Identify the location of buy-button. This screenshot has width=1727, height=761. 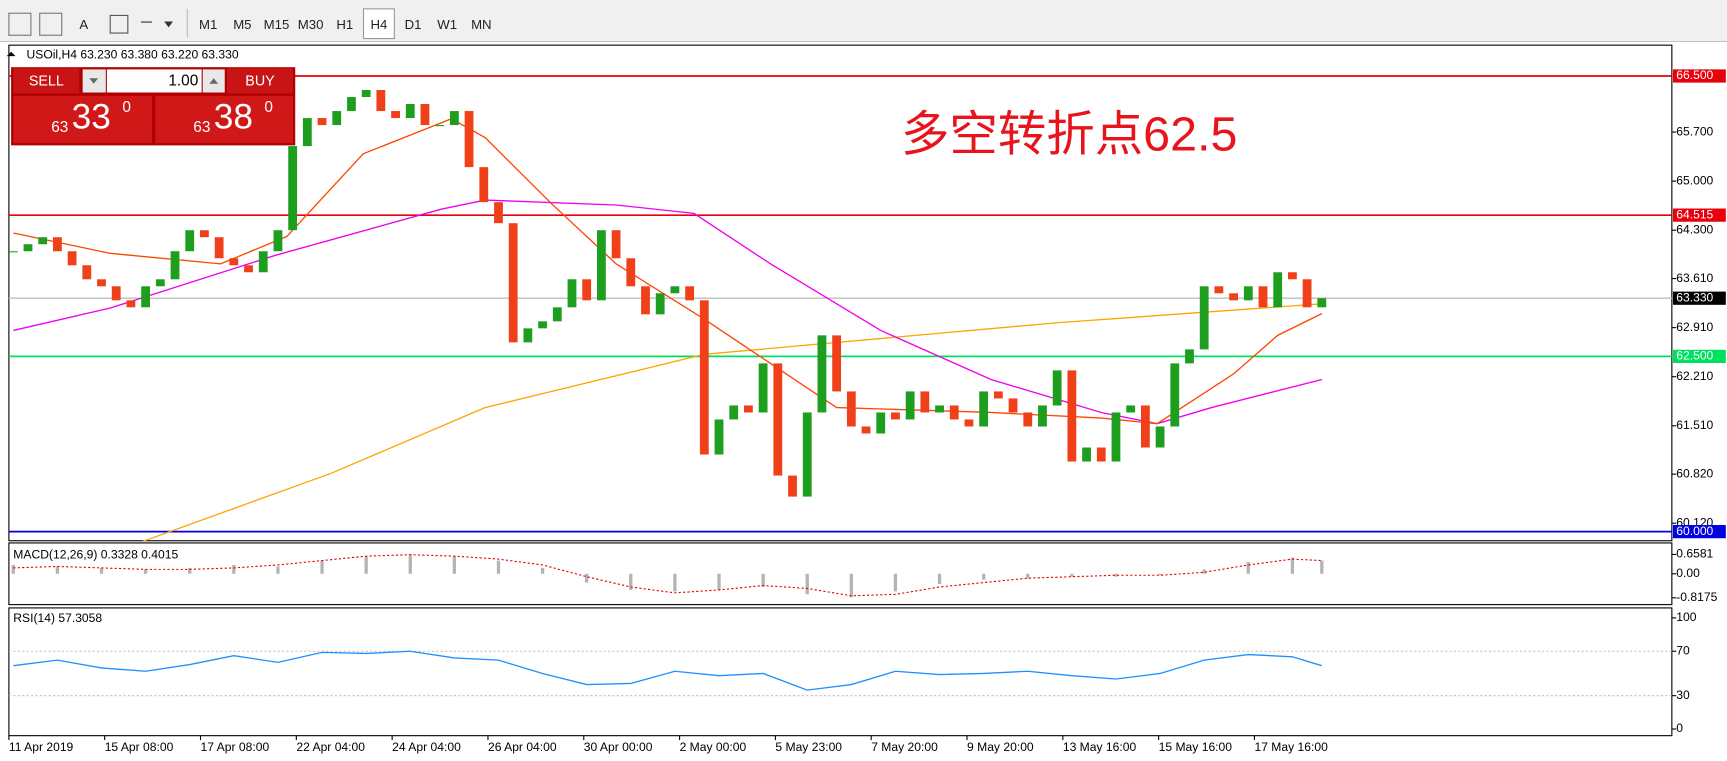
(260, 81).